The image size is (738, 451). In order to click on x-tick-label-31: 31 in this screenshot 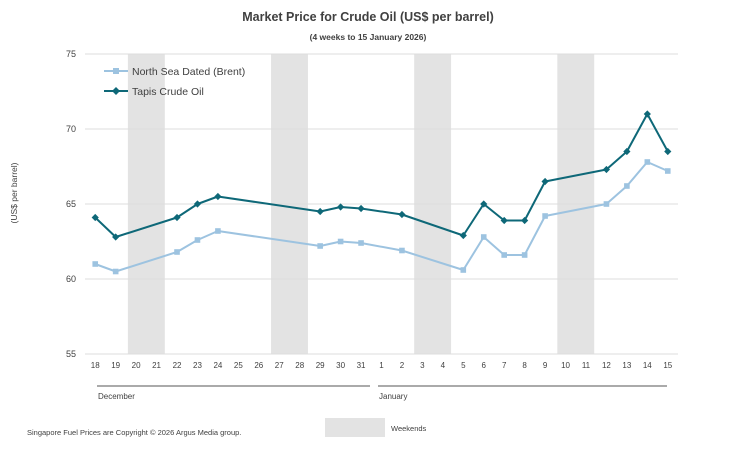, I will do `click(361, 365)`.